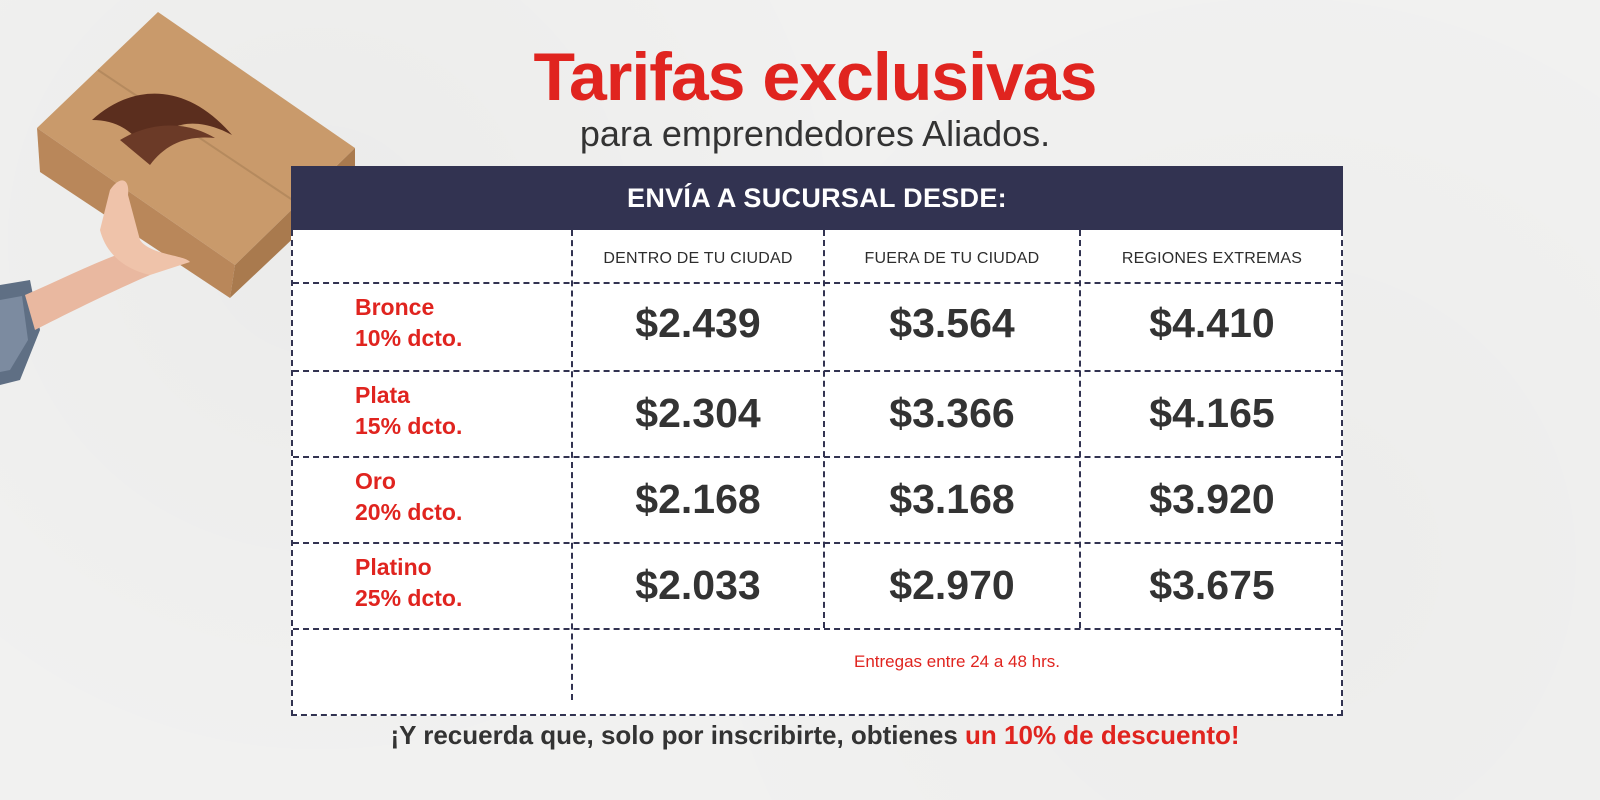  What do you see at coordinates (1212, 499) in the screenshot?
I see `price-cell: $3.920` at bounding box center [1212, 499].